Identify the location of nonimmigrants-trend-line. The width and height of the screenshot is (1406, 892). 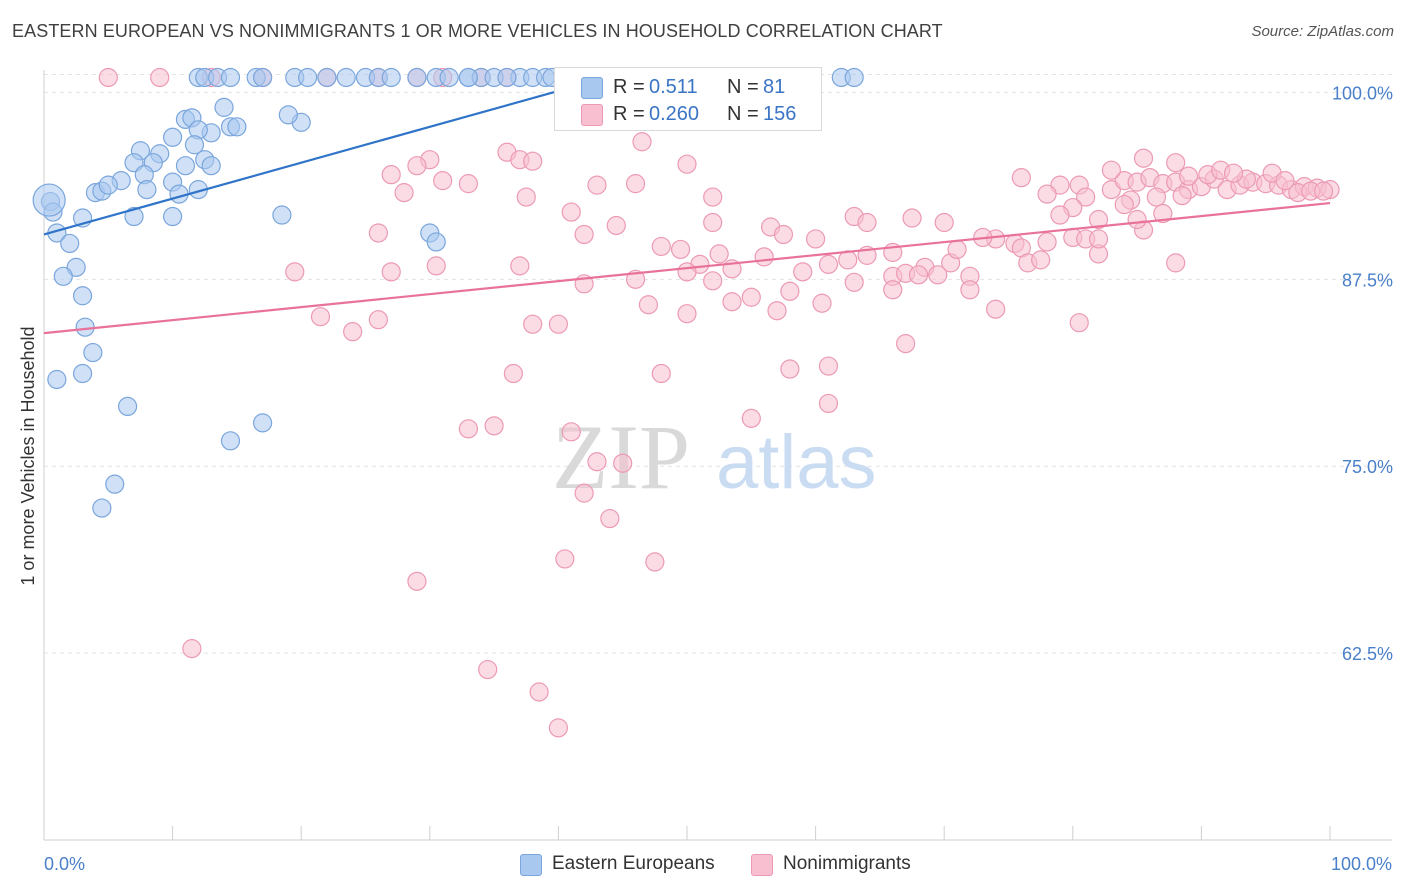
(687, 268).